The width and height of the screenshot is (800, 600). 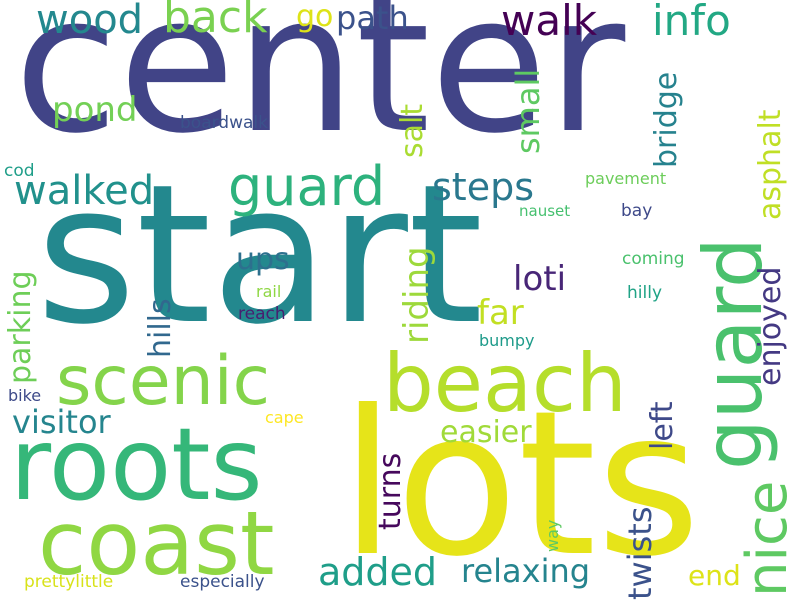 What do you see at coordinates (25, 395) in the screenshot?
I see `word-bike: bike` at bounding box center [25, 395].